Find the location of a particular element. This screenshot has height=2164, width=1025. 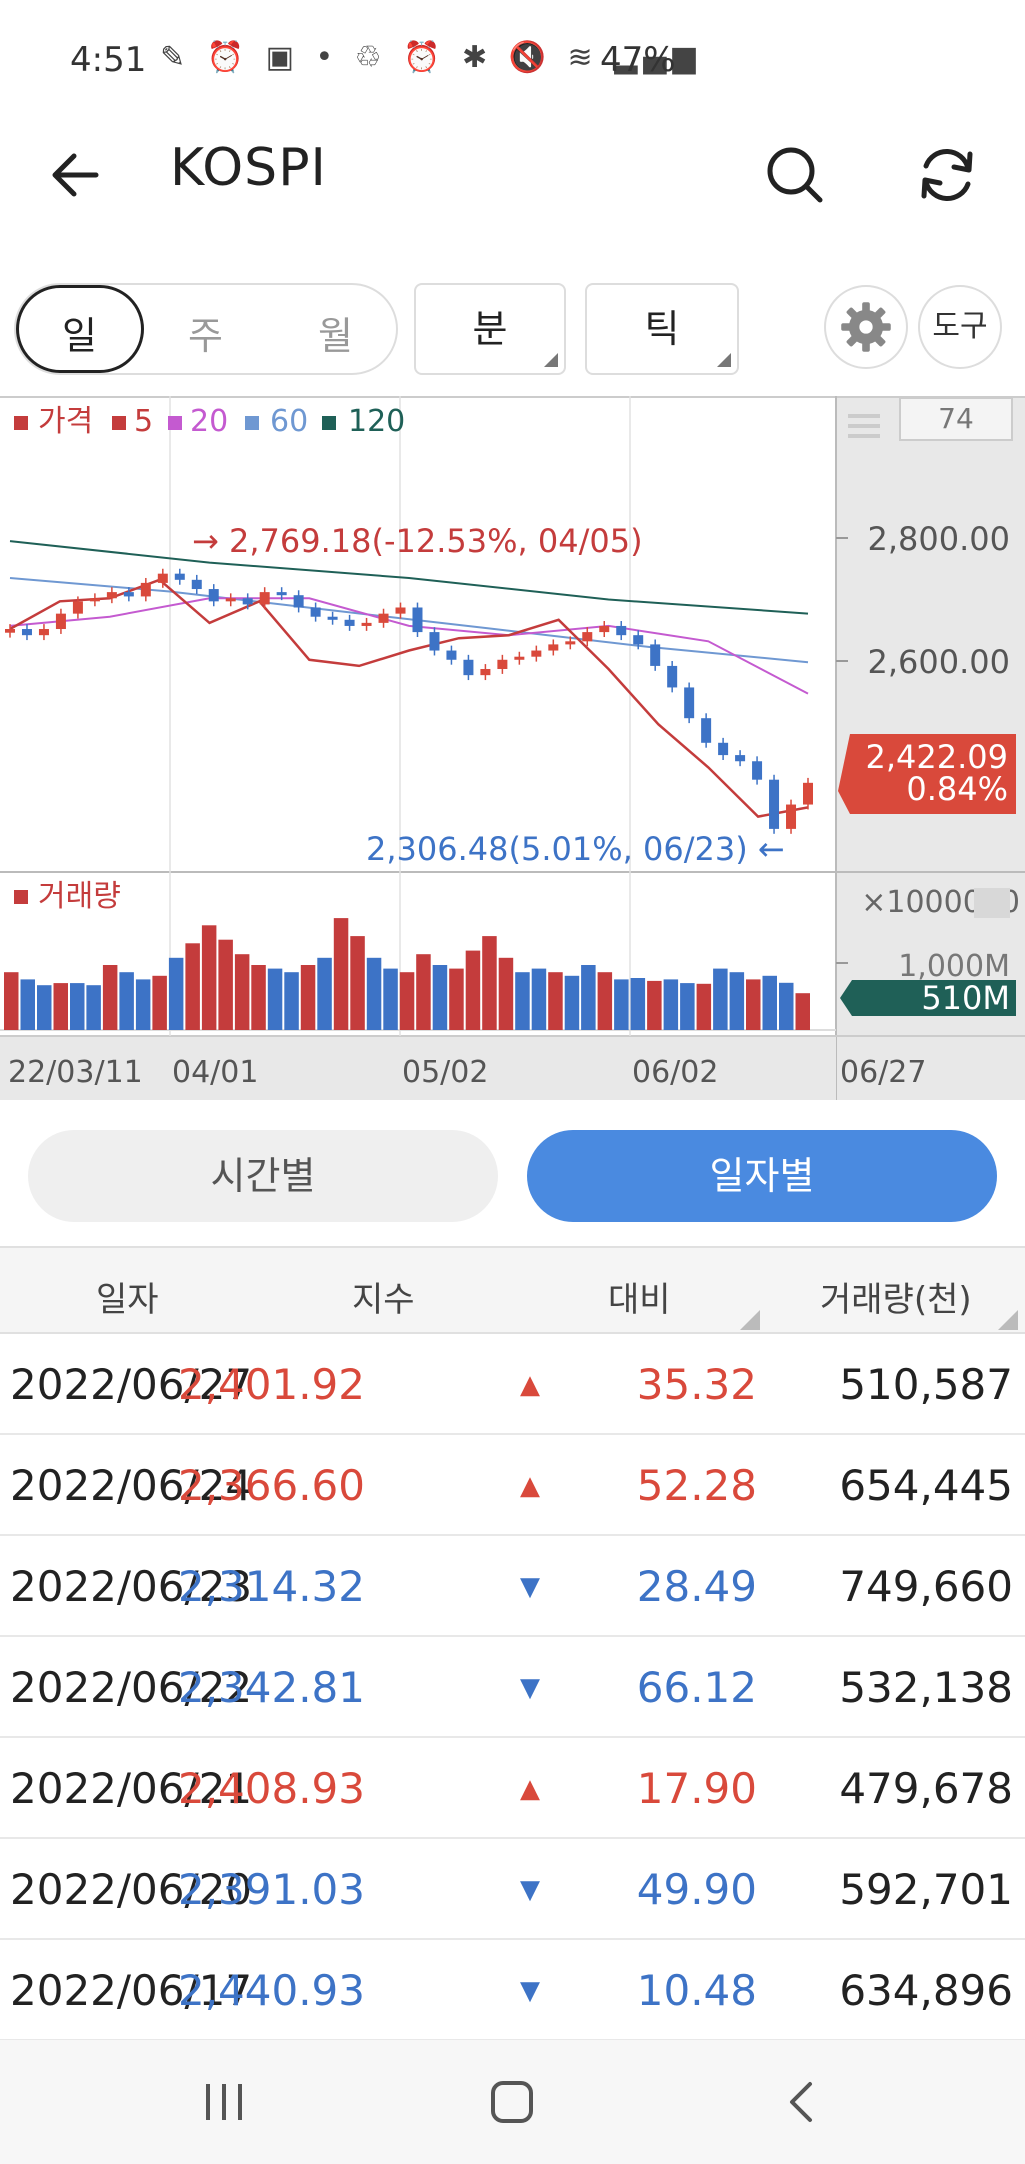

status-icons: ✎ ⏰ ▣ • ♲ ⏰ ✱ 🔇 ≋ ▂▄▆ is located at coordinates (431, 57).